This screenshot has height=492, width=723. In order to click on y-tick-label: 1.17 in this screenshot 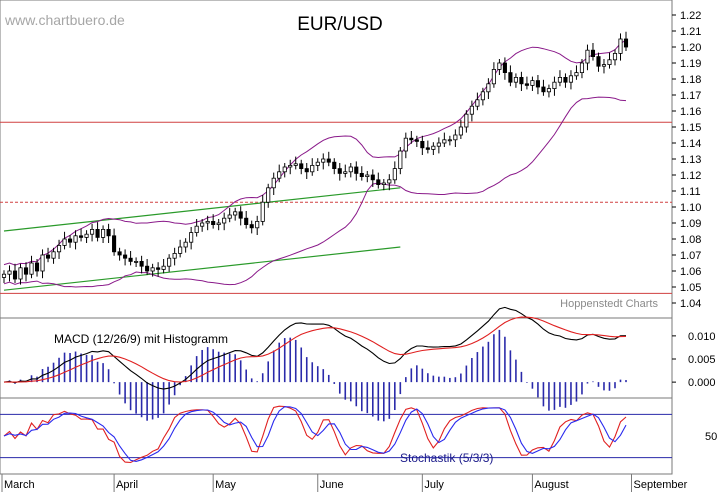, I will do `click(690, 96)`.